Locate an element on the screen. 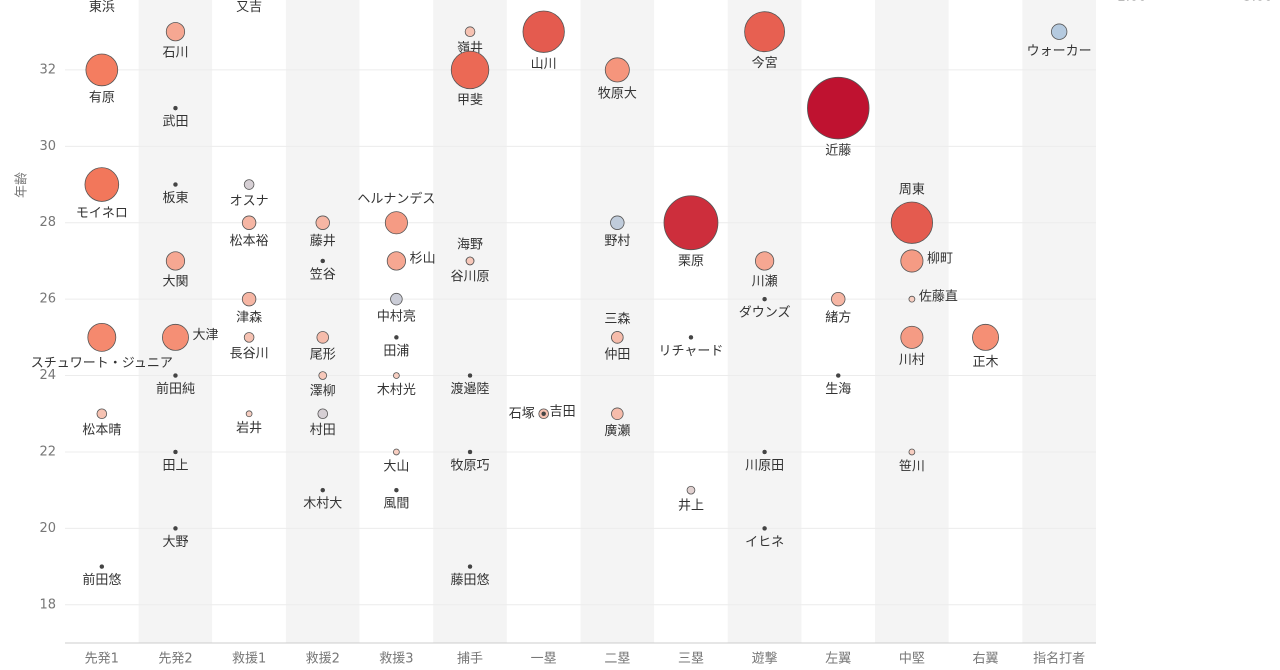  bubble-label: 近藤 is located at coordinates (838, 150).